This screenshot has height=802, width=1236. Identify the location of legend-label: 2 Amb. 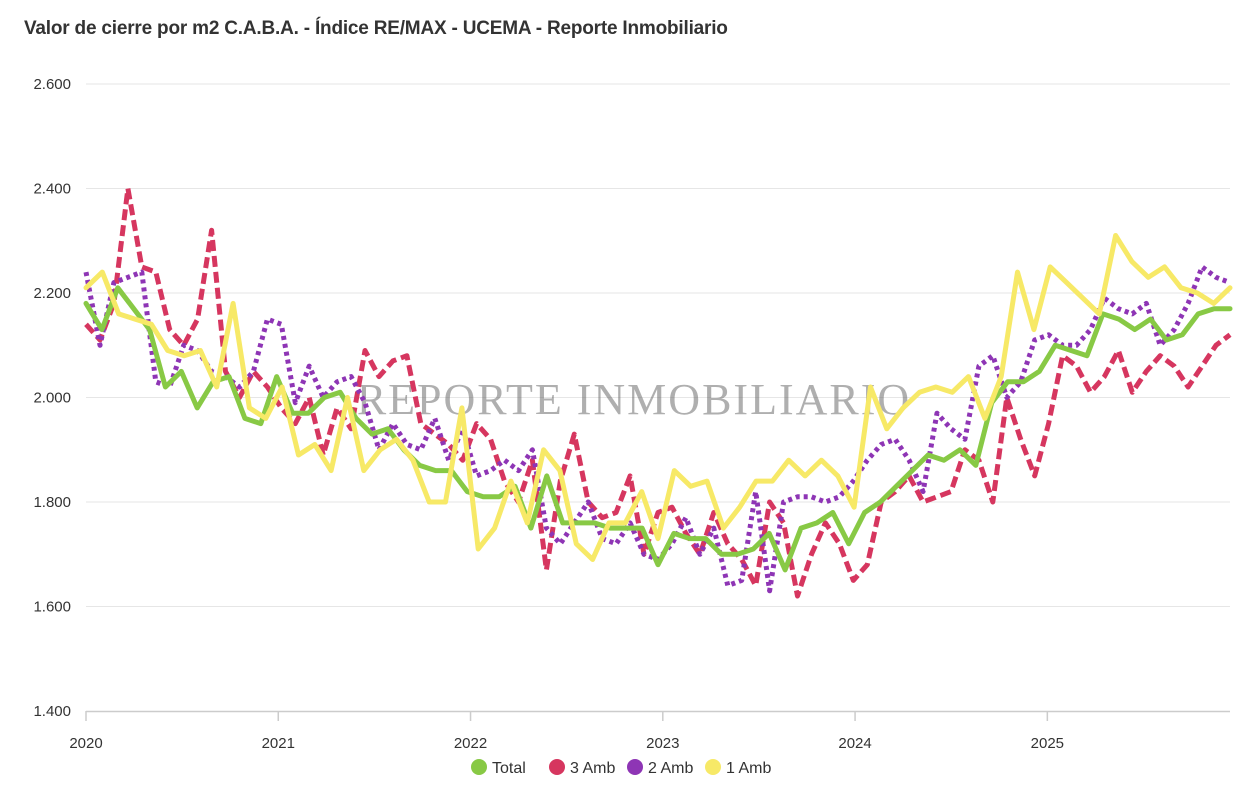
(670, 768).